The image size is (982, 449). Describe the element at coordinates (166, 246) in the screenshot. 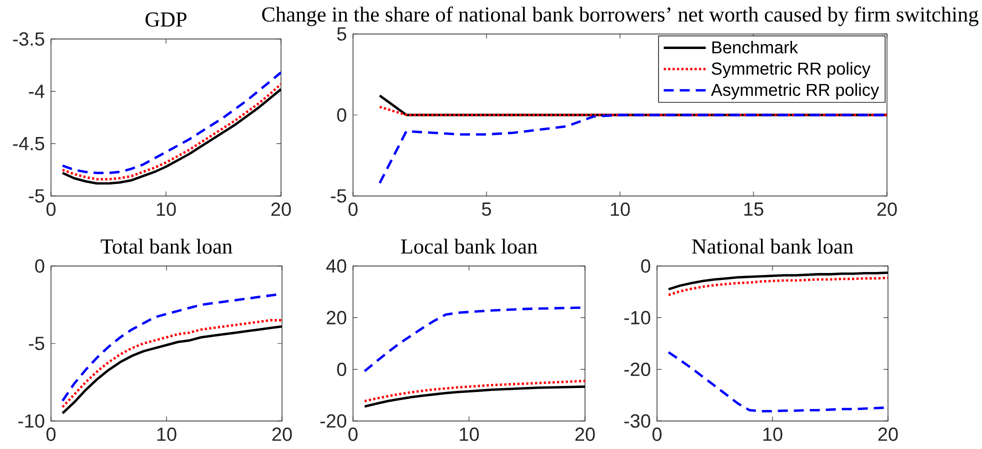

I see `chart-title: Total bank loan` at that location.